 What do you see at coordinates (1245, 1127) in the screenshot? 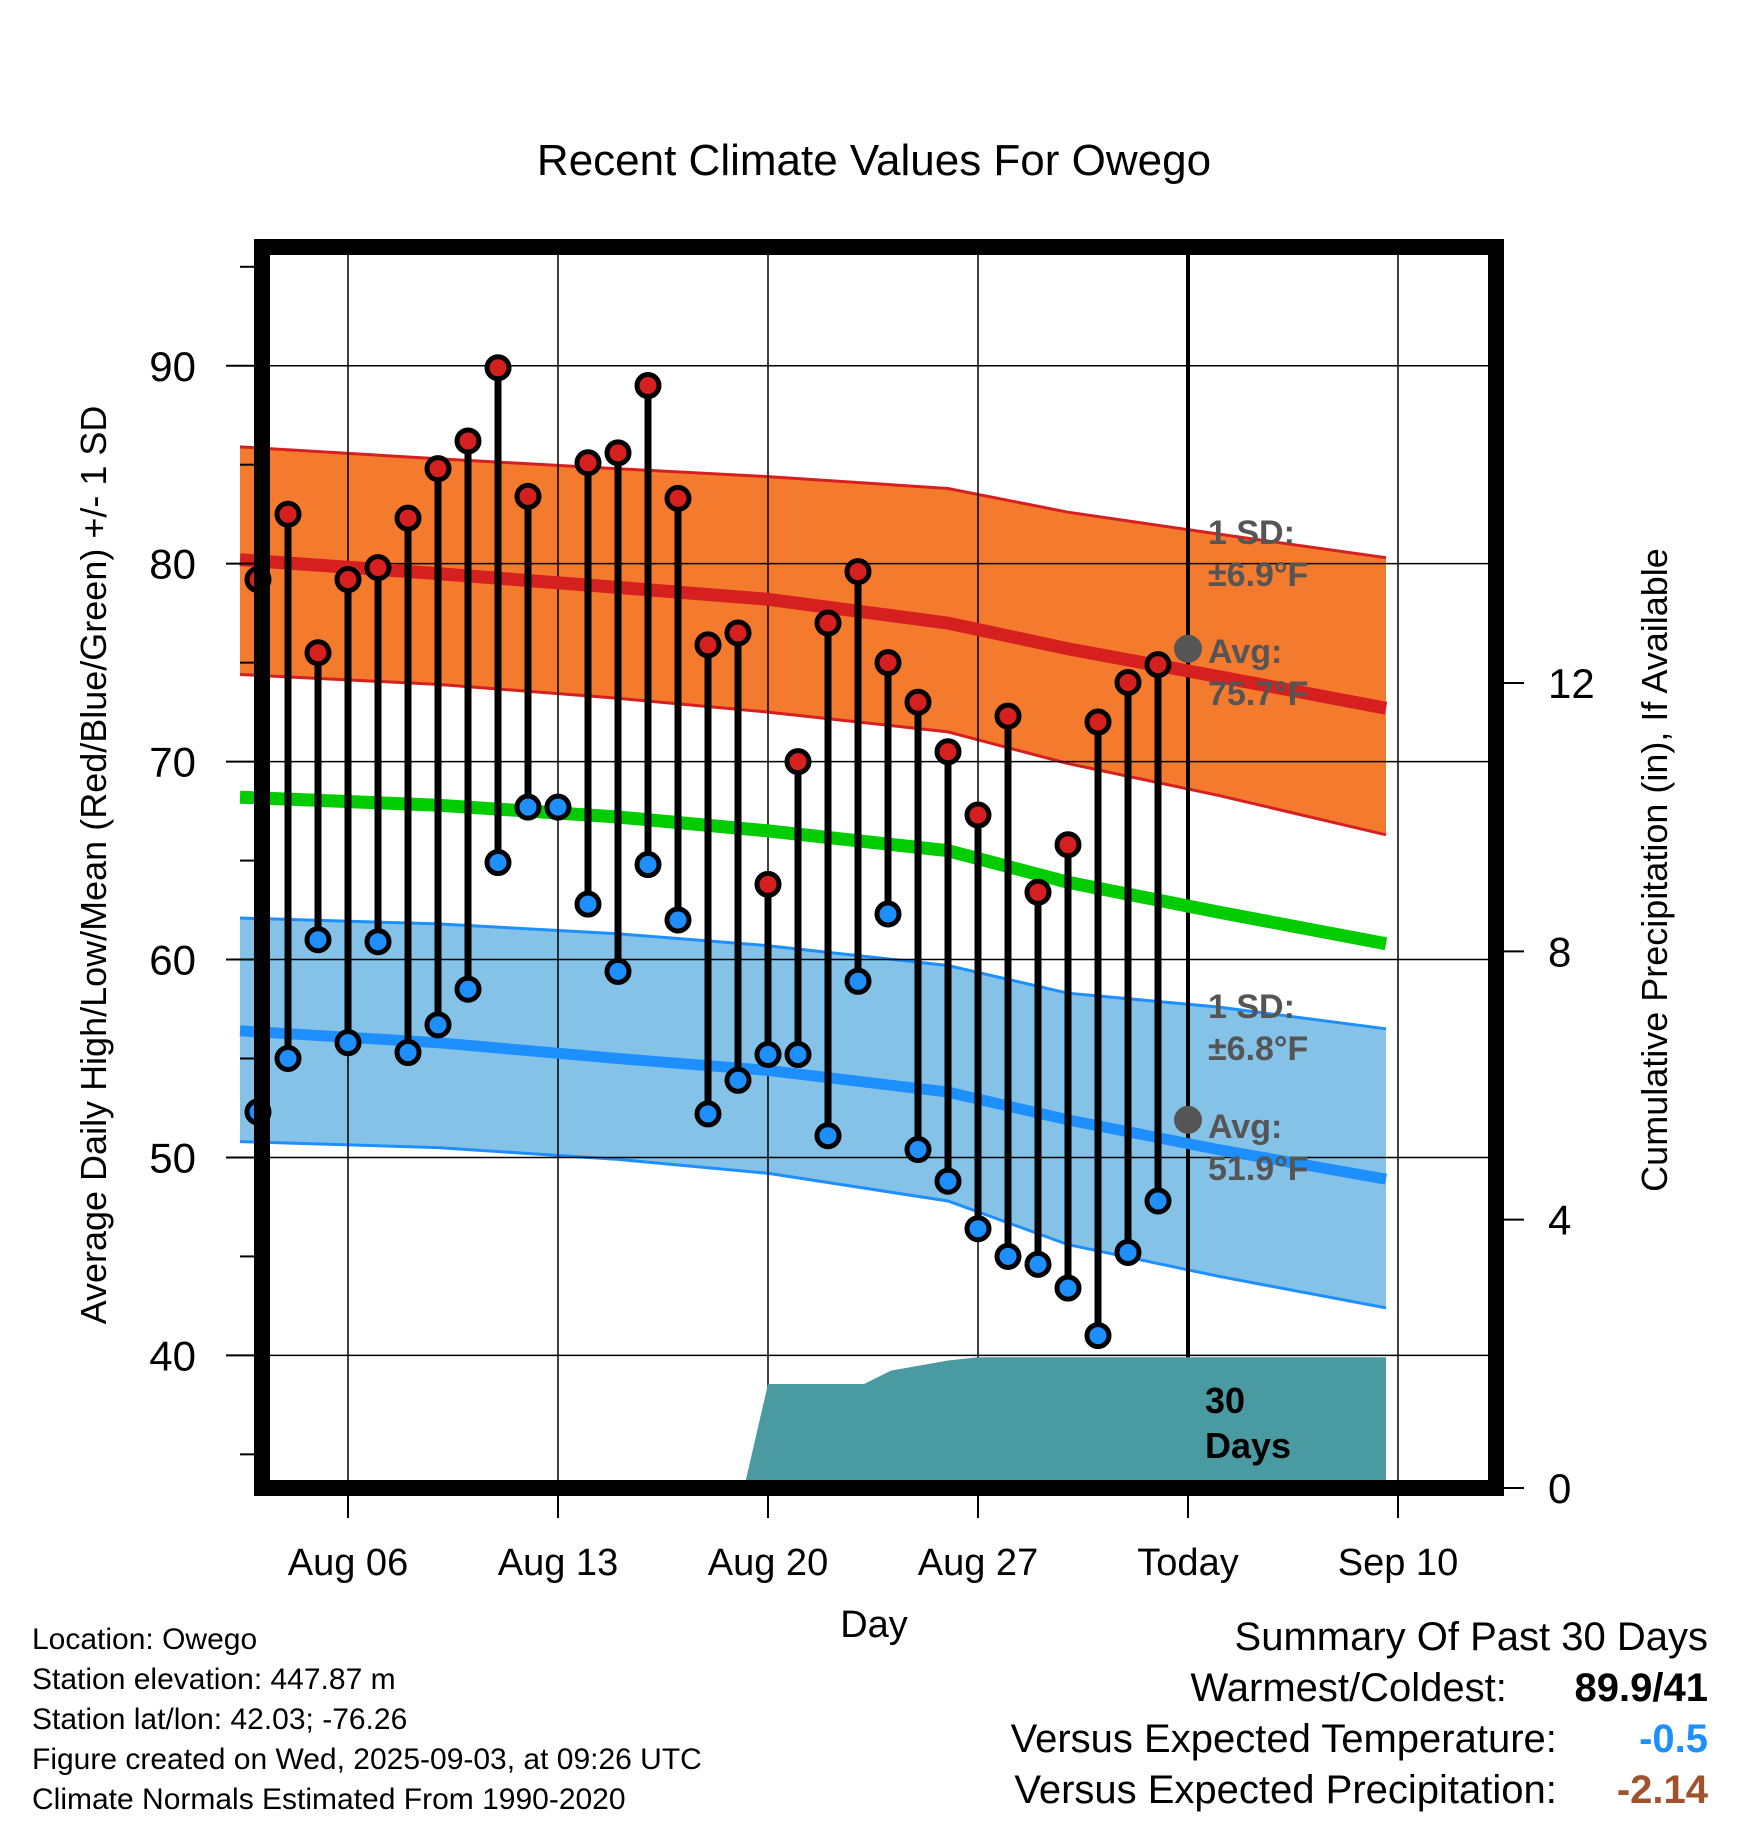
I see `low-avg-label: Avg:` at bounding box center [1245, 1127].